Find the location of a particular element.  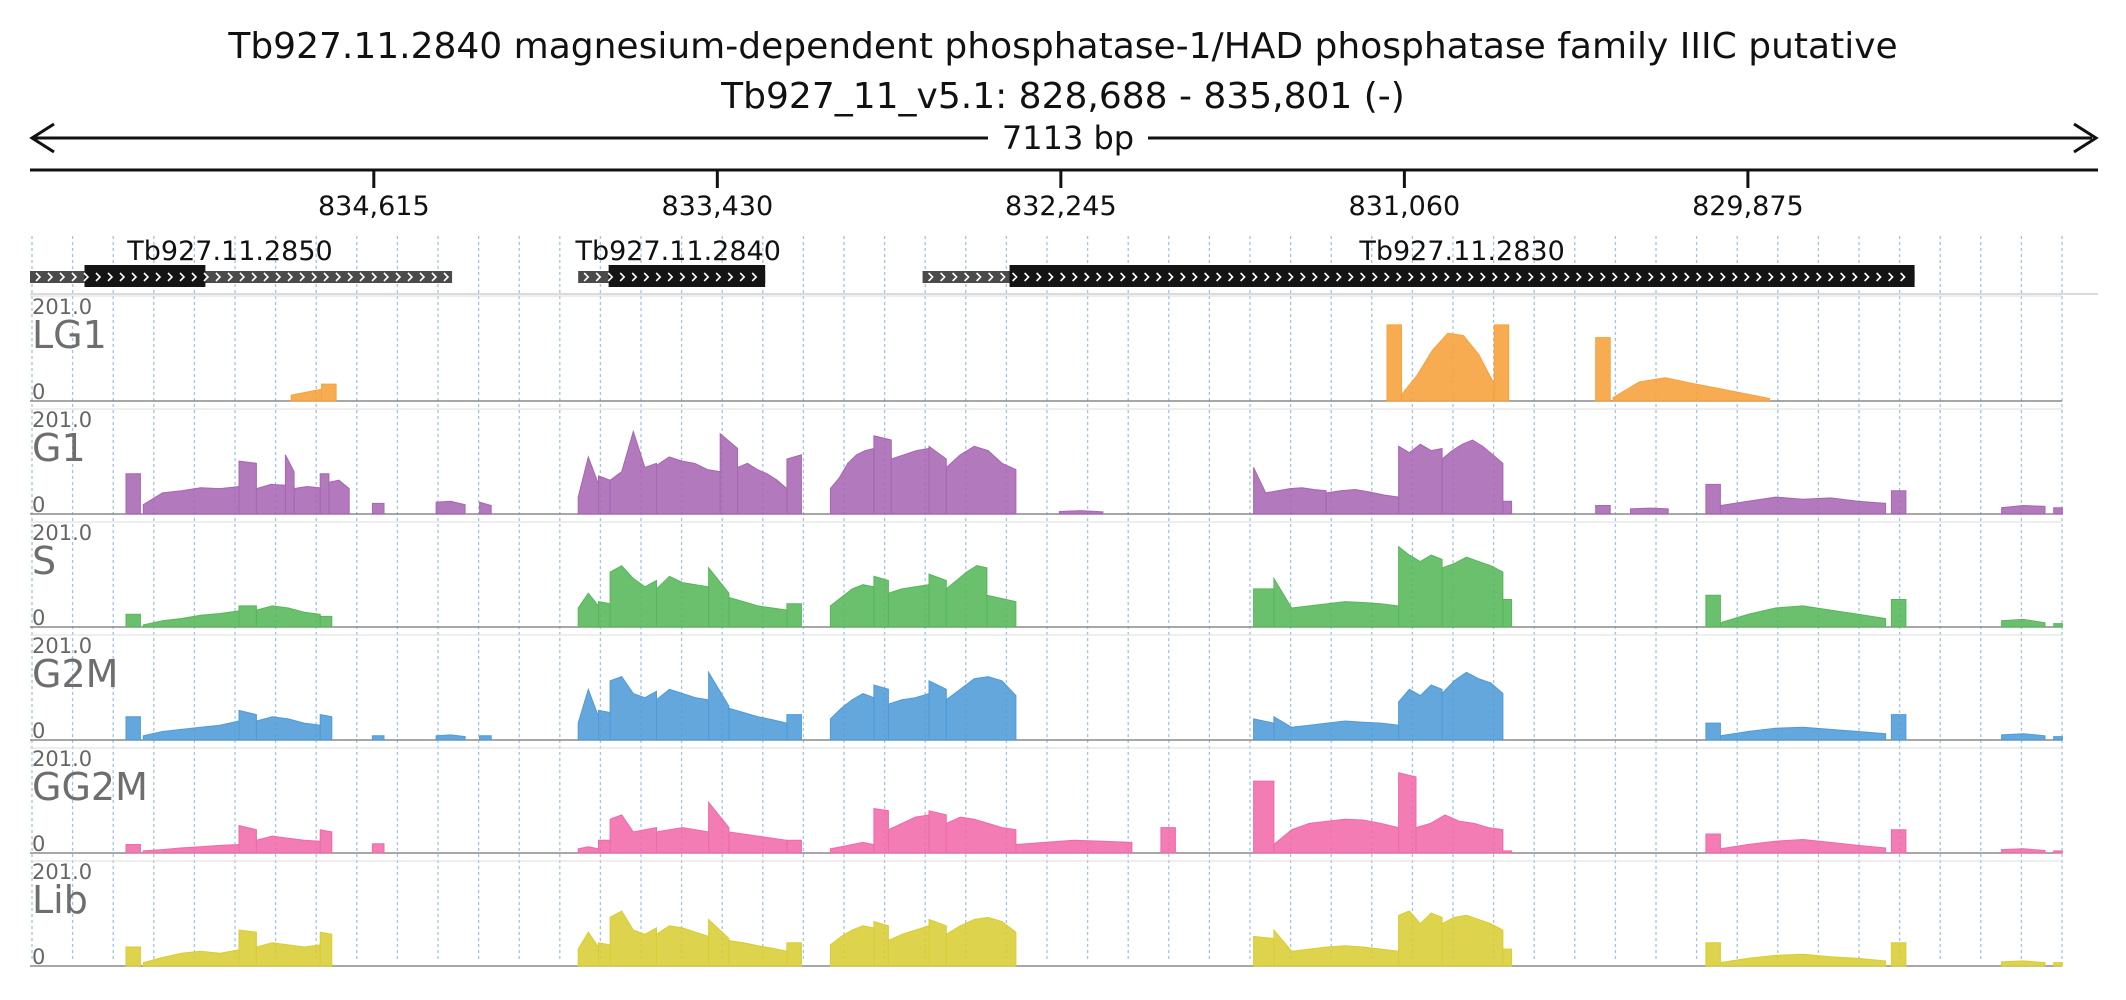

track-name: LG1 is located at coordinates (69, 335).